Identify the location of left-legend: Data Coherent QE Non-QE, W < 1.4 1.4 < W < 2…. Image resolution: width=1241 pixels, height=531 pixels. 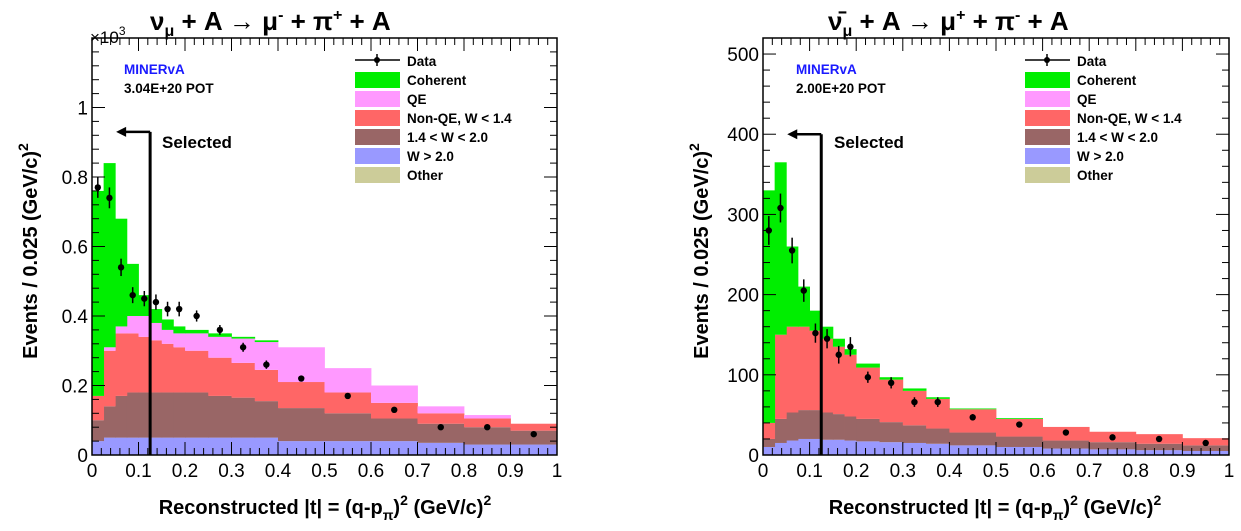
(433, 118).